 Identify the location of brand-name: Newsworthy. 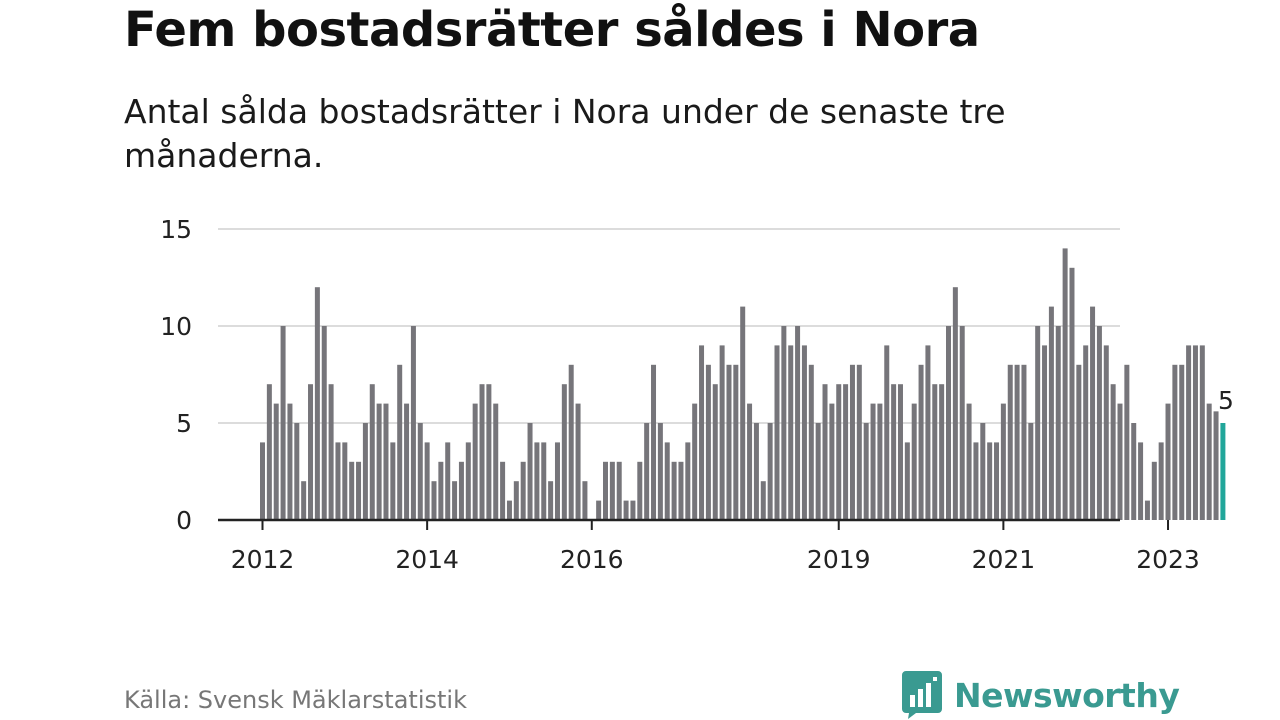
(1067, 695).